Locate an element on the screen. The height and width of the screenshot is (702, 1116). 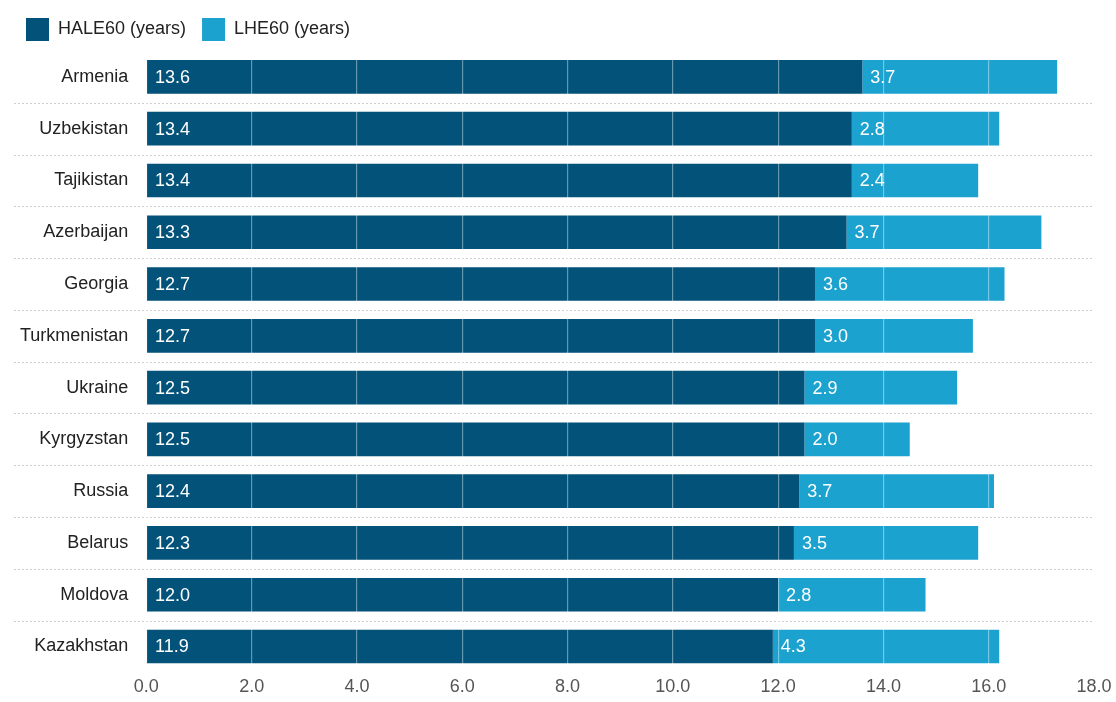
data-label: 3.0 is located at coordinates (835, 335).